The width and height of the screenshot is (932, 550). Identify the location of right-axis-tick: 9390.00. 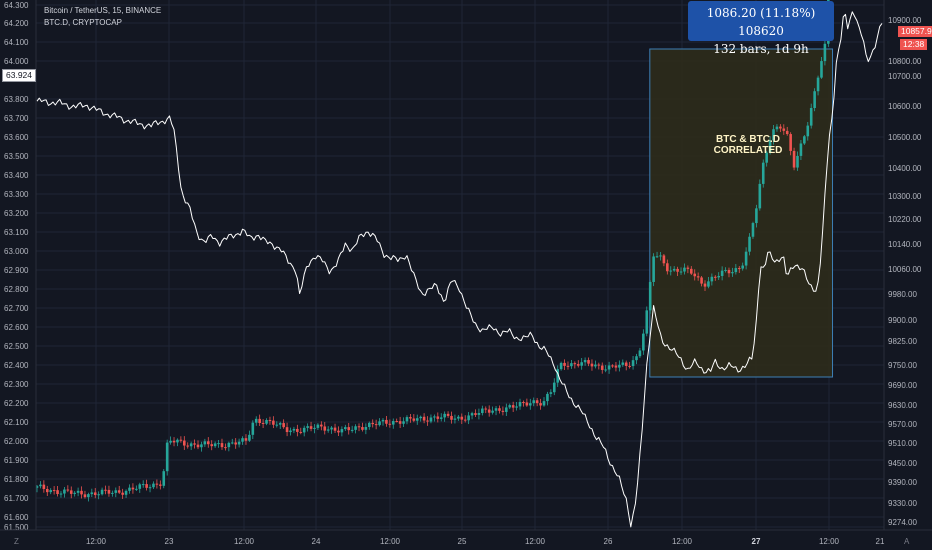
(902, 482).